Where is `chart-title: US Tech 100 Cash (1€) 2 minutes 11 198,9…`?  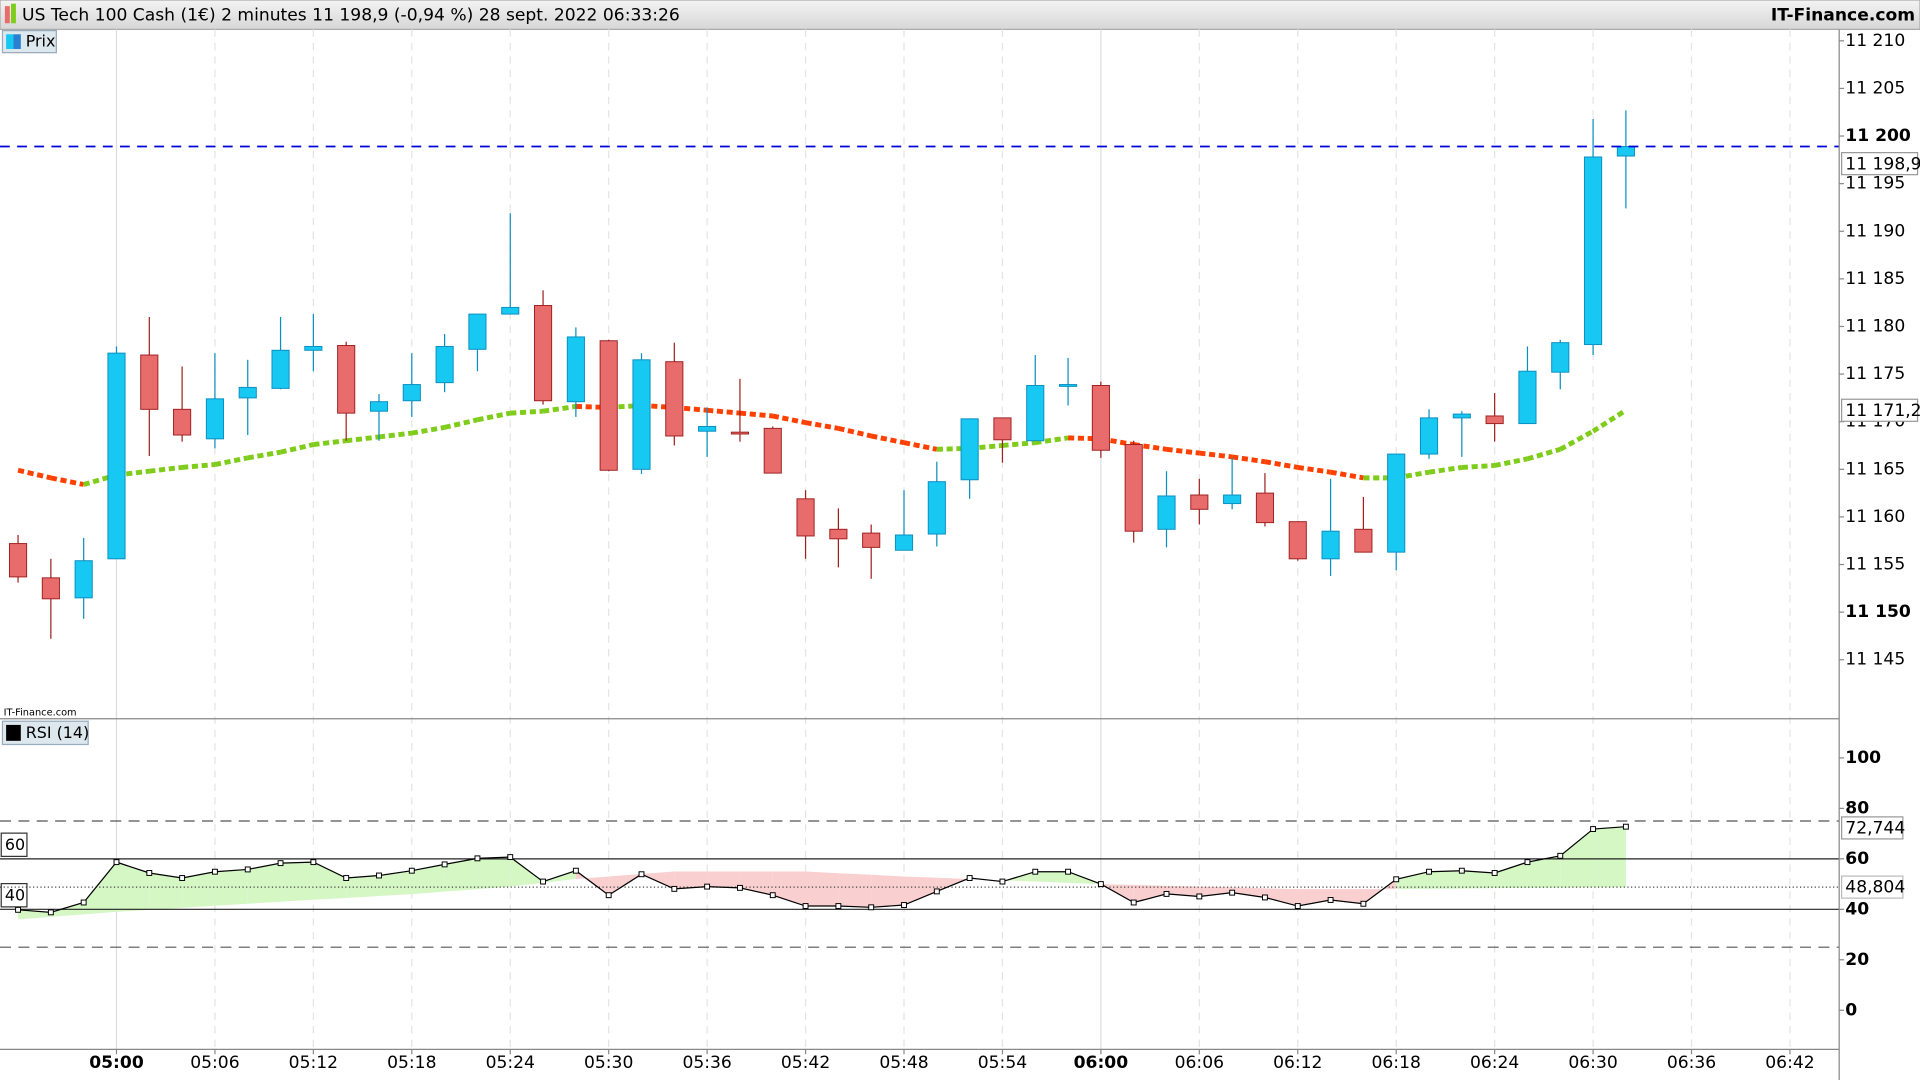
chart-title: US Tech 100 Cash (1€) 2 minutes 11 198,9… is located at coordinates (351, 15).